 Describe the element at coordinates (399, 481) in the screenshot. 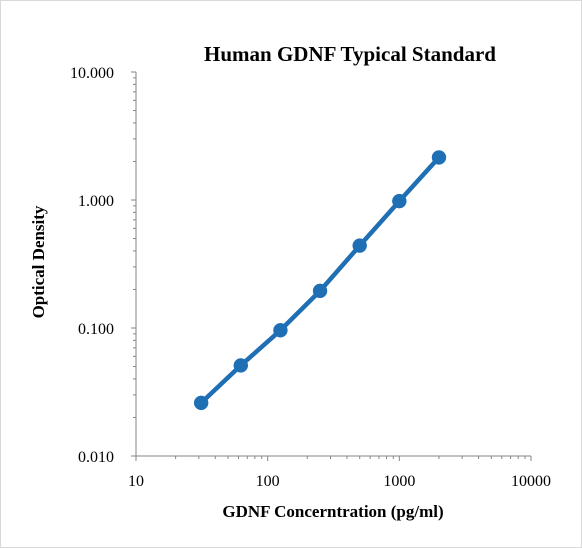

I see `x-tick-label: 1000` at that location.